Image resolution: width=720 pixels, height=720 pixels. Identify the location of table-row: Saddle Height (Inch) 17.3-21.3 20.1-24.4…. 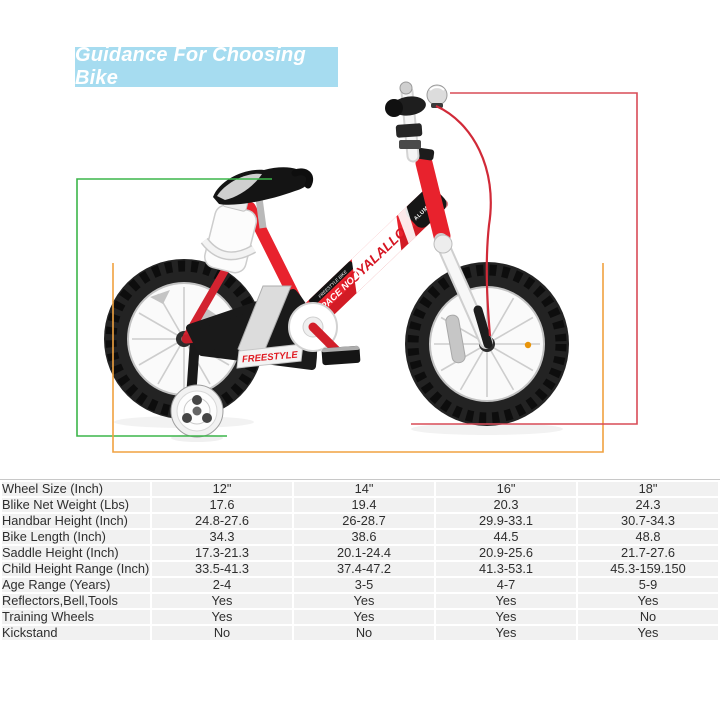
(360, 553).